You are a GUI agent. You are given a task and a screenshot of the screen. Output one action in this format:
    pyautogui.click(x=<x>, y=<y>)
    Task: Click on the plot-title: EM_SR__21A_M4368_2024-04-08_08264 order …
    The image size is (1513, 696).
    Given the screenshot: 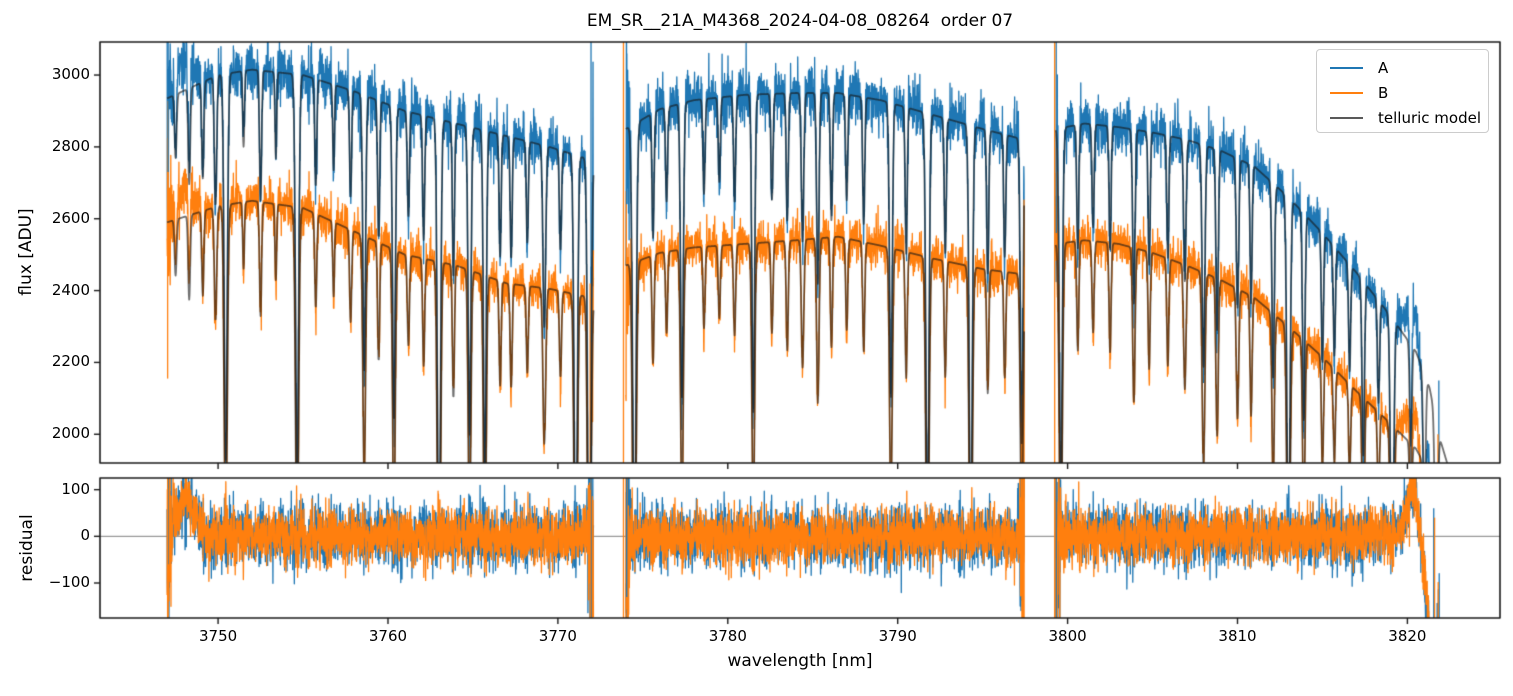 What is the action you would take?
    pyautogui.click(x=800, y=21)
    